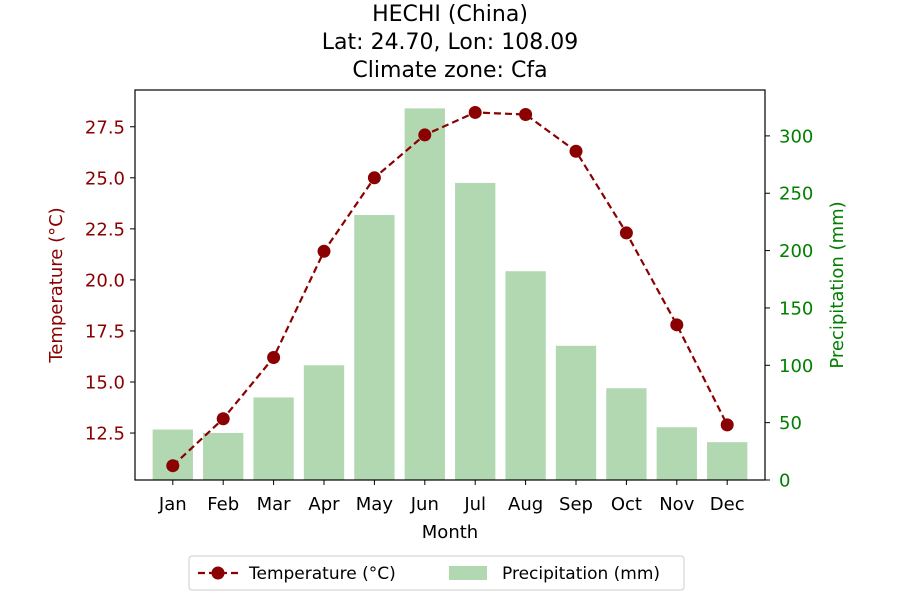 Image resolution: width=900 pixels, height=600 pixels. Describe the element at coordinates (784, 481) in the screenshot. I see `y-right-tick-label: 0` at that location.